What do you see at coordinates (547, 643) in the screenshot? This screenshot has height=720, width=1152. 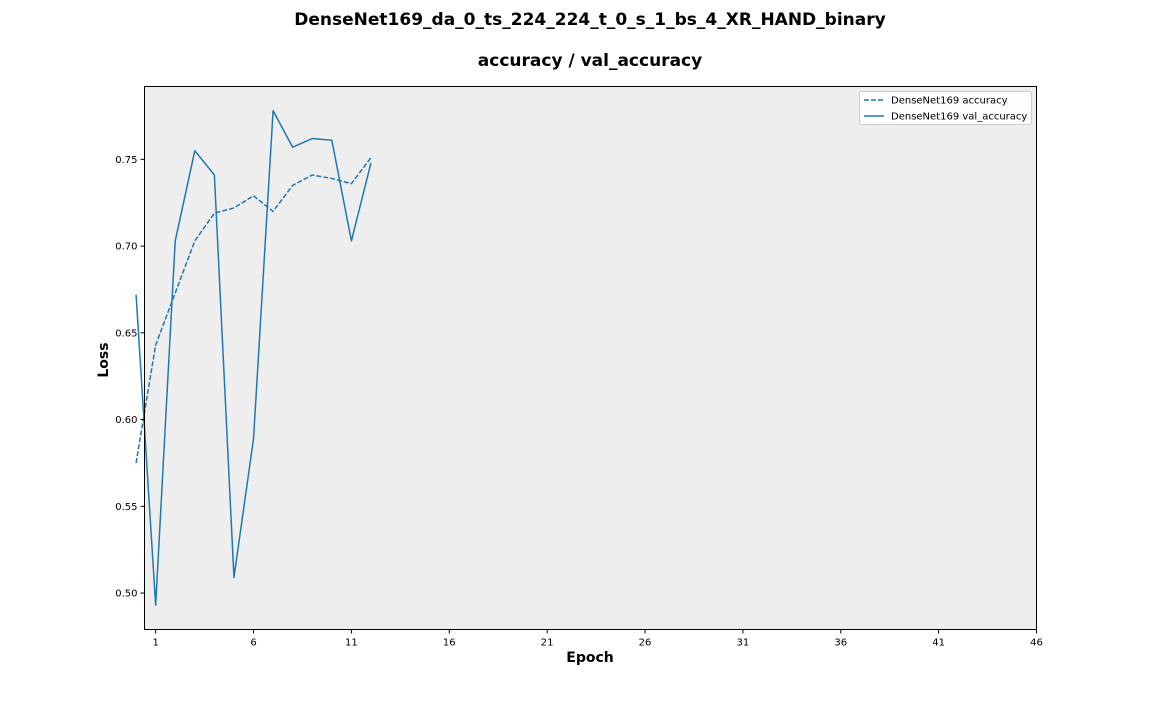 I see `x-tick-label: 21` at bounding box center [547, 643].